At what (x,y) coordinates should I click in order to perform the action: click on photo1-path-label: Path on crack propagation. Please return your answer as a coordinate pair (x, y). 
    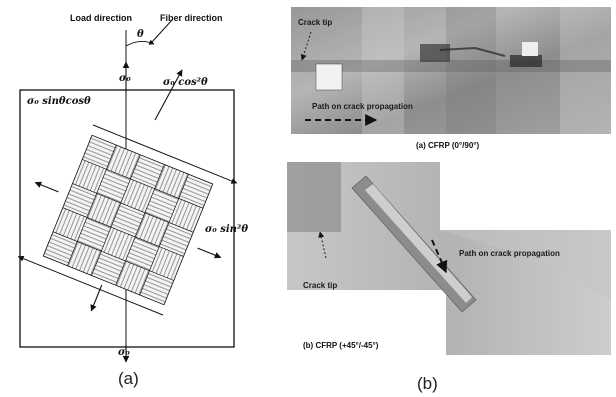
    Looking at the image, I should click on (362, 106).